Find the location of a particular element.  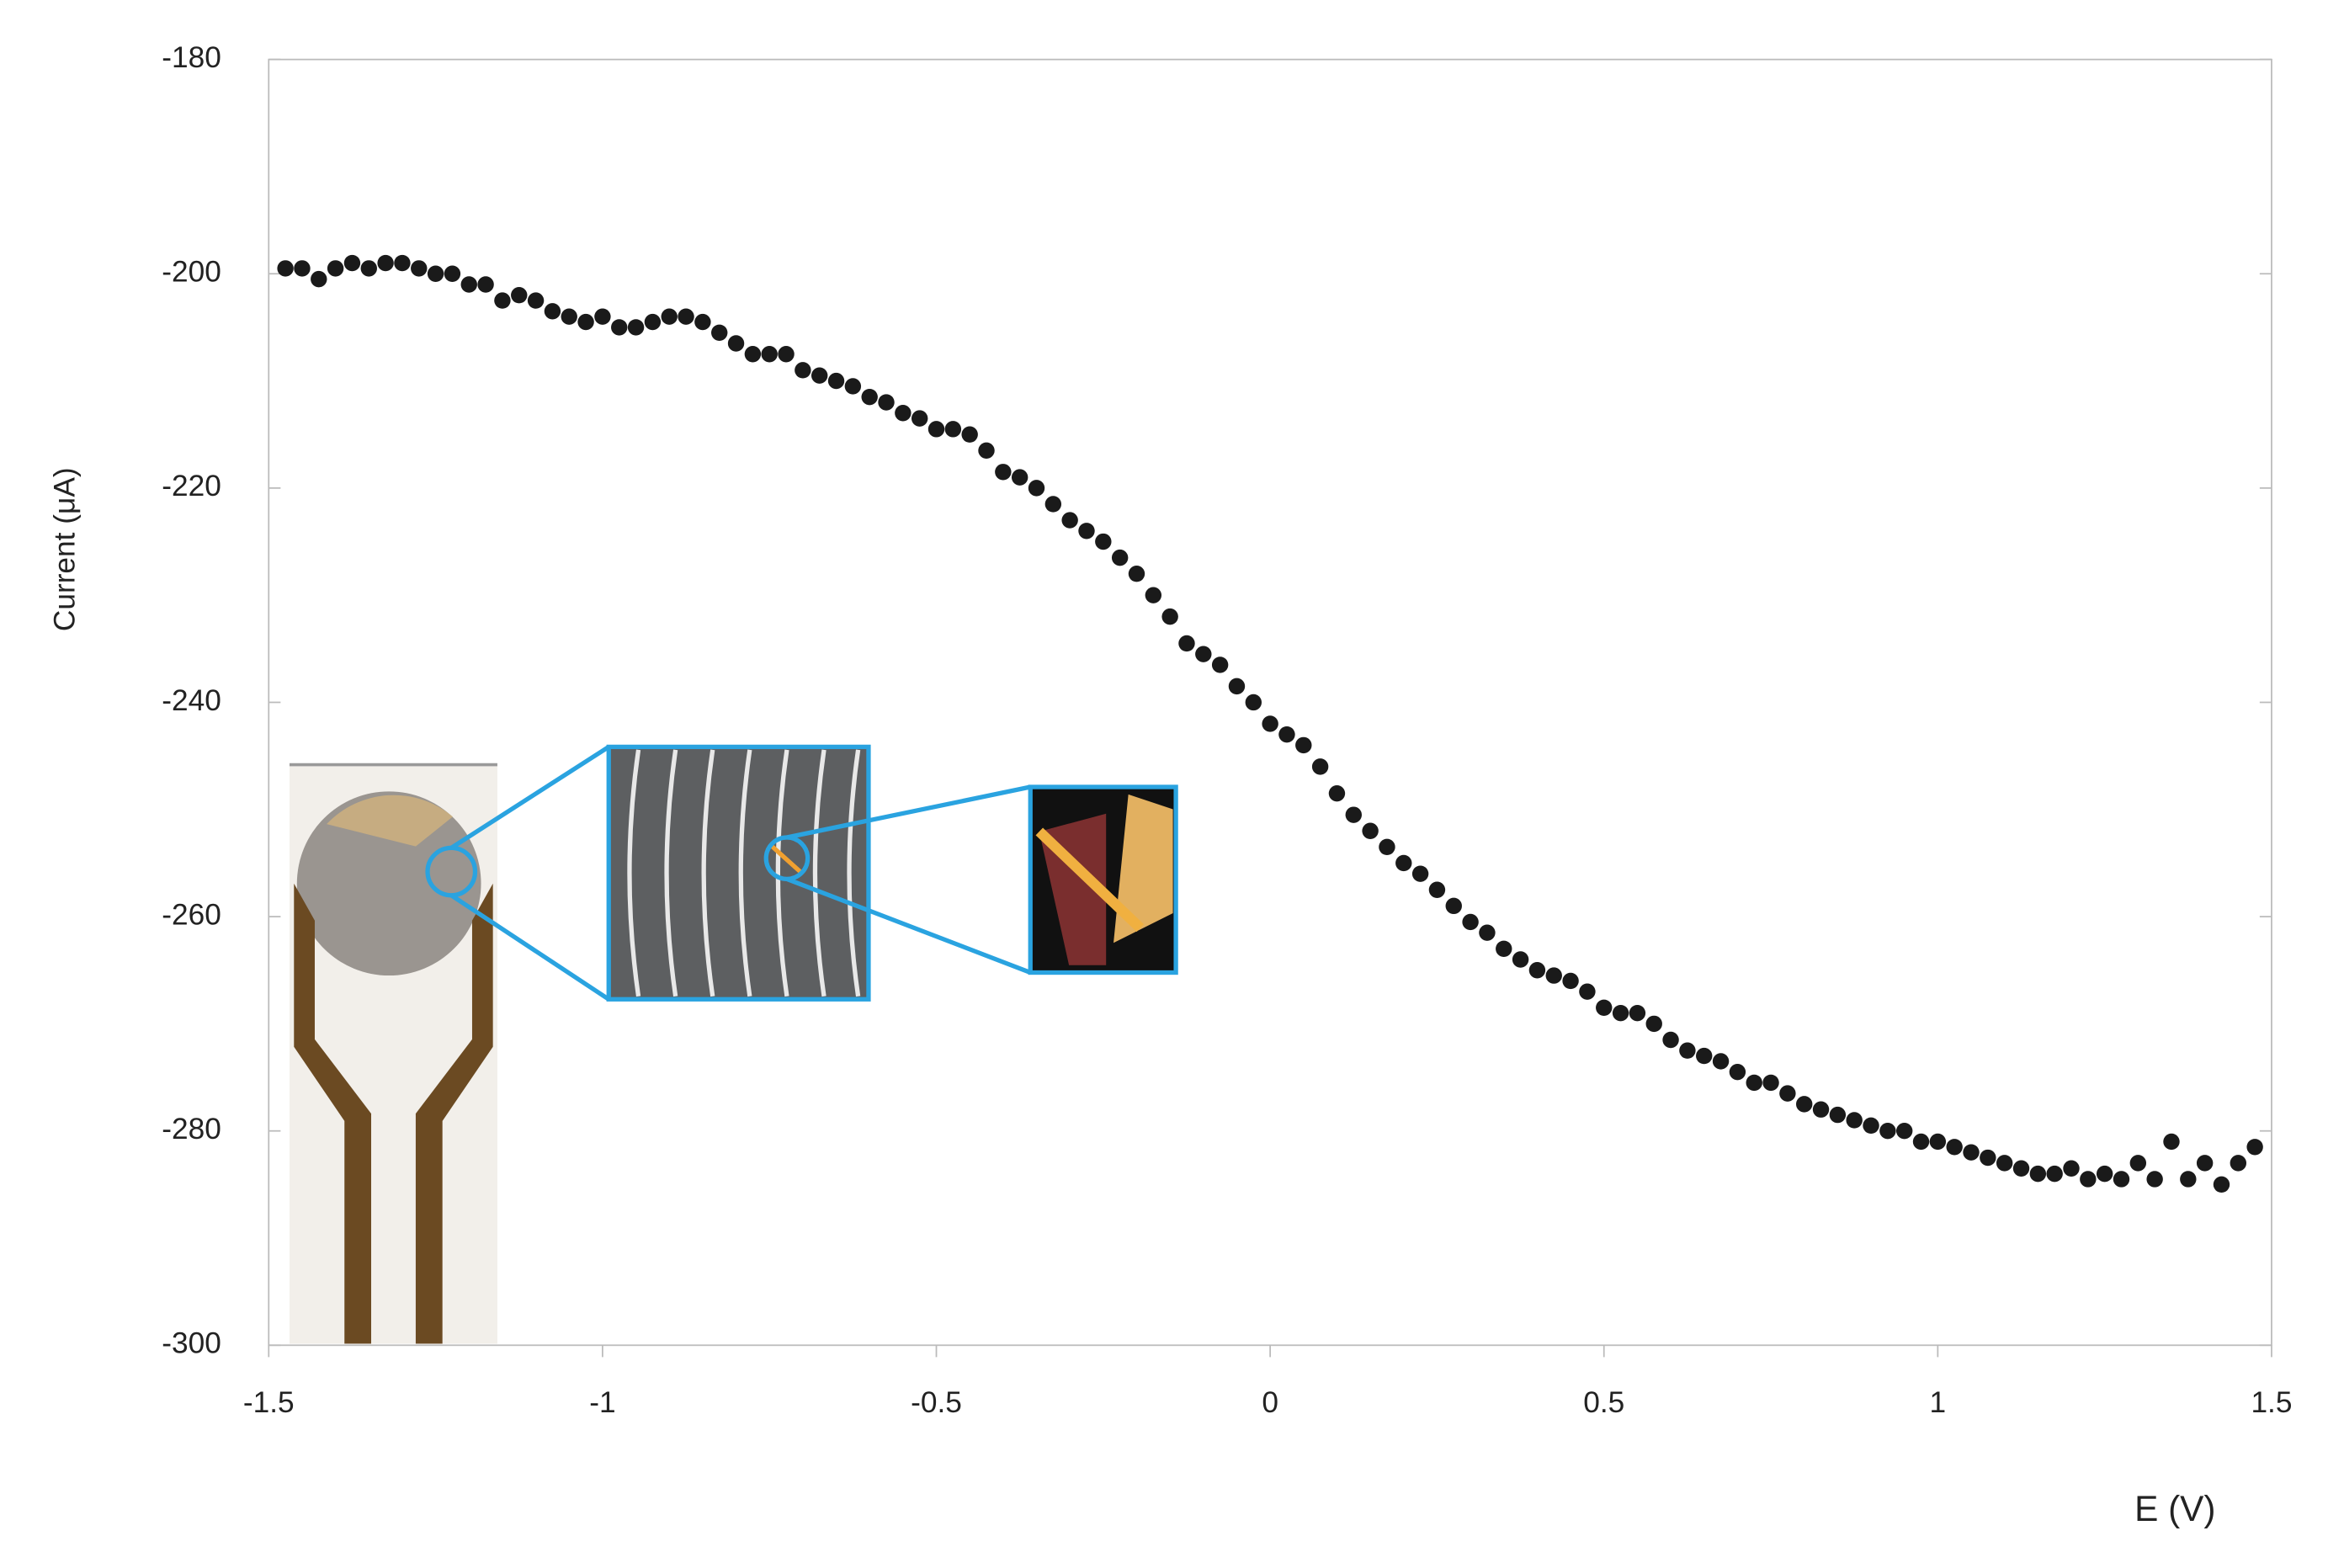

x-axis-label: E (V) is located at coordinates (2175, 1508).